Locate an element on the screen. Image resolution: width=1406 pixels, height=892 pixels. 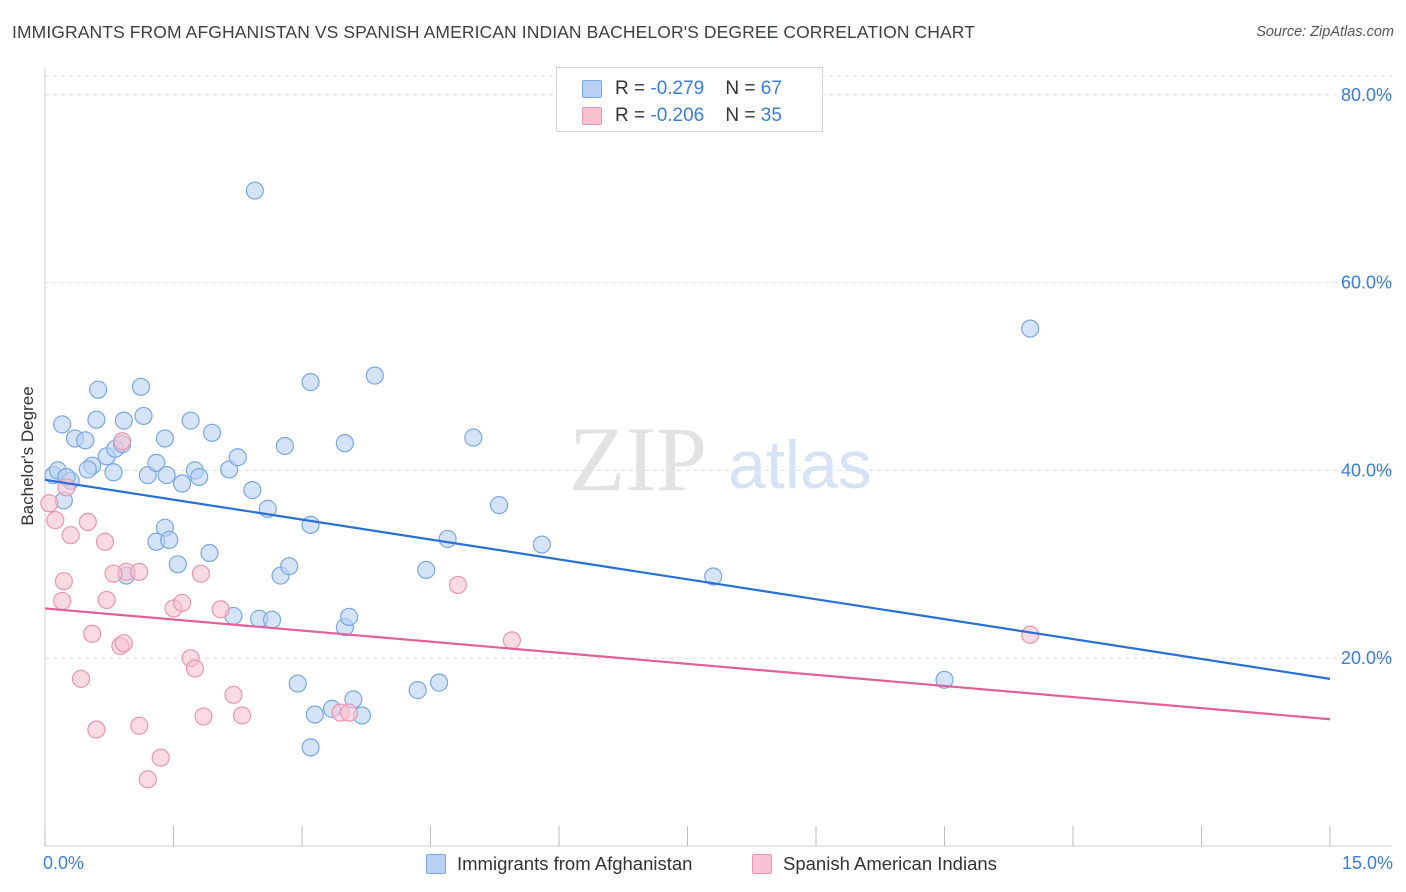
y-tick-label: 20.0% is located at coordinates (1366, 658).